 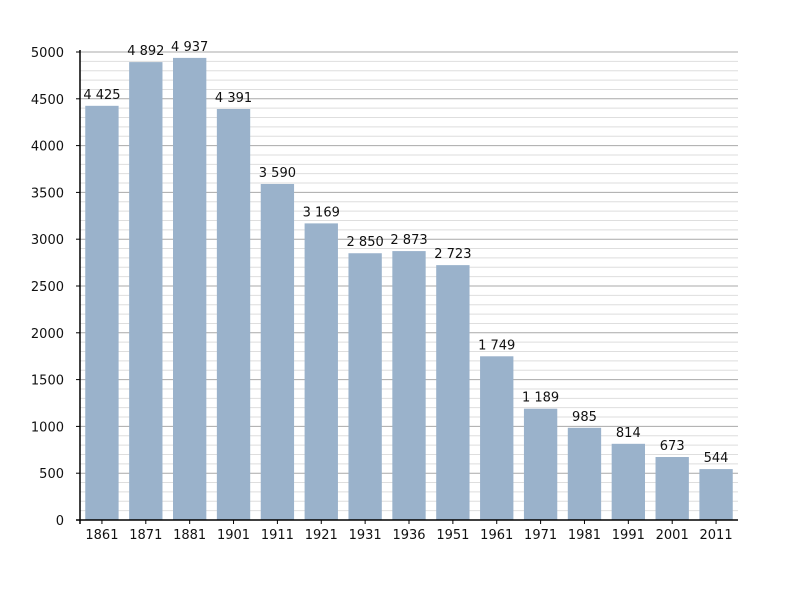 What do you see at coordinates (47, 193) in the screenshot?
I see `y-tick-label: 3500` at bounding box center [47, 193].